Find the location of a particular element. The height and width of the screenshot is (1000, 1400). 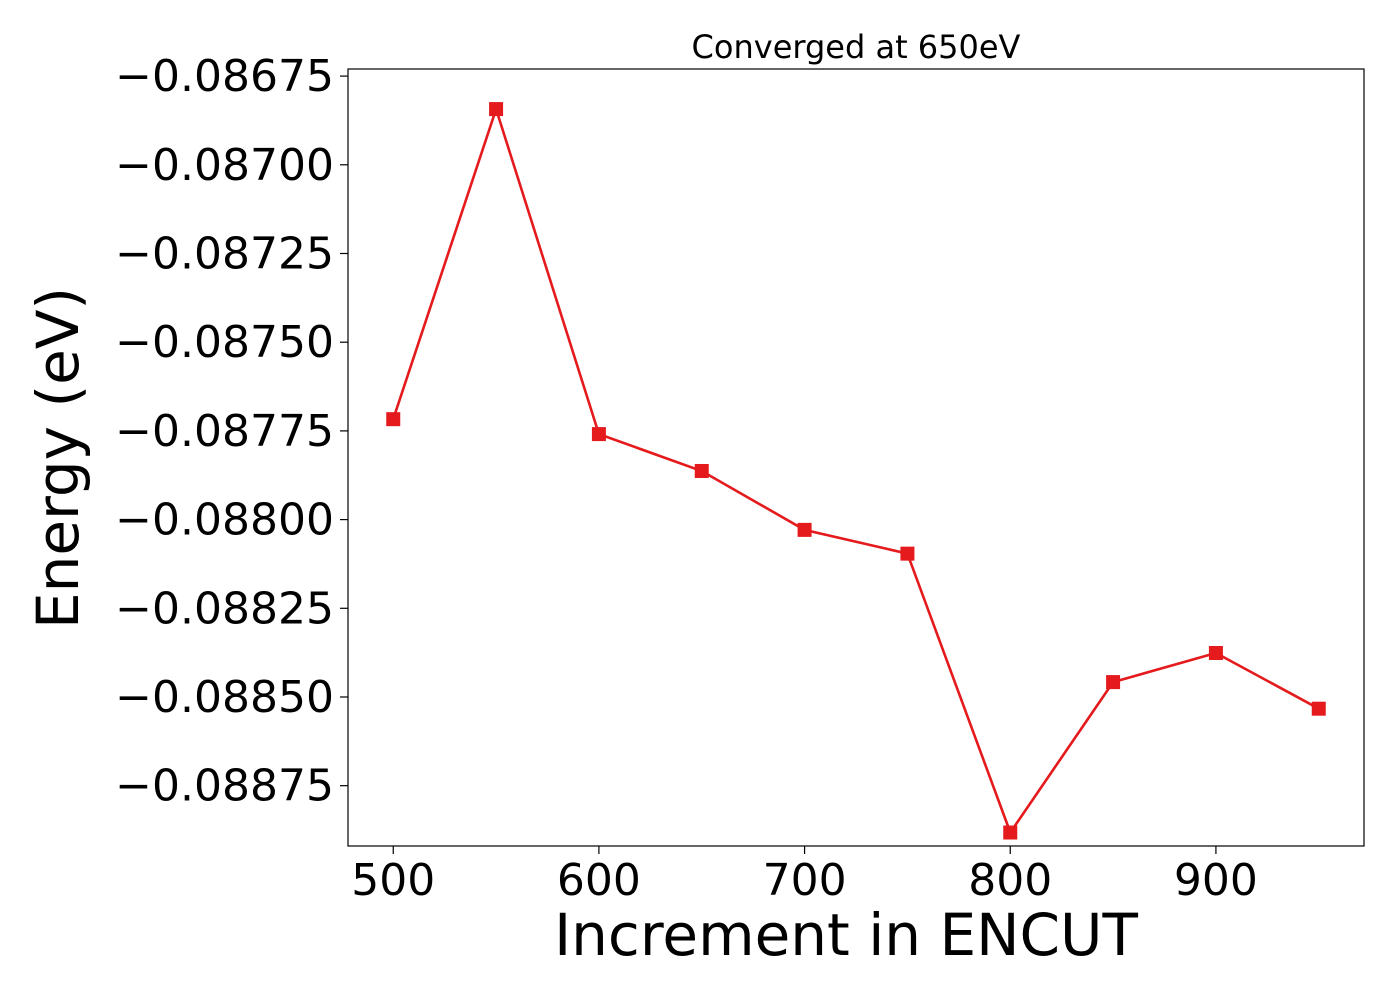

y-tick-label: −0.08675 is located at coordinates (224, 76).